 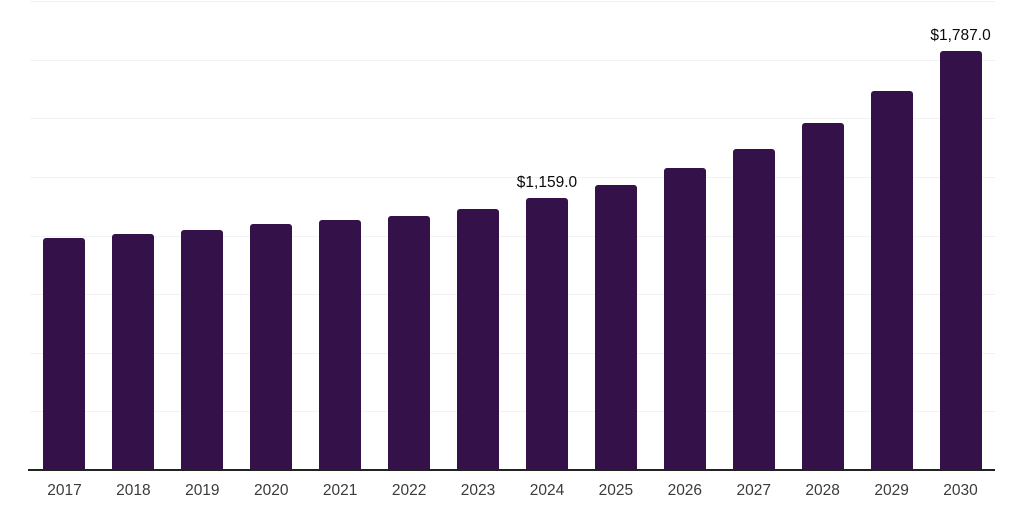 What do you see at coordinates (891, 490) in the screenshot?
I see `x-tick-label-2029: 2029` at bounding box center [891, 490].